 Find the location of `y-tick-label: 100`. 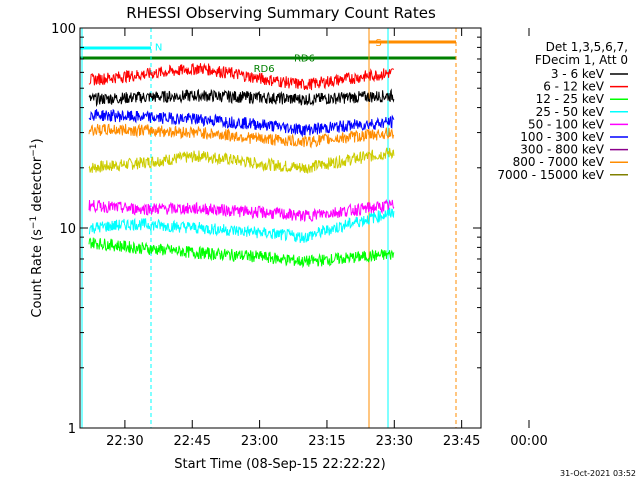

y-tick-label: 100 is located at coordinates (63, 29).